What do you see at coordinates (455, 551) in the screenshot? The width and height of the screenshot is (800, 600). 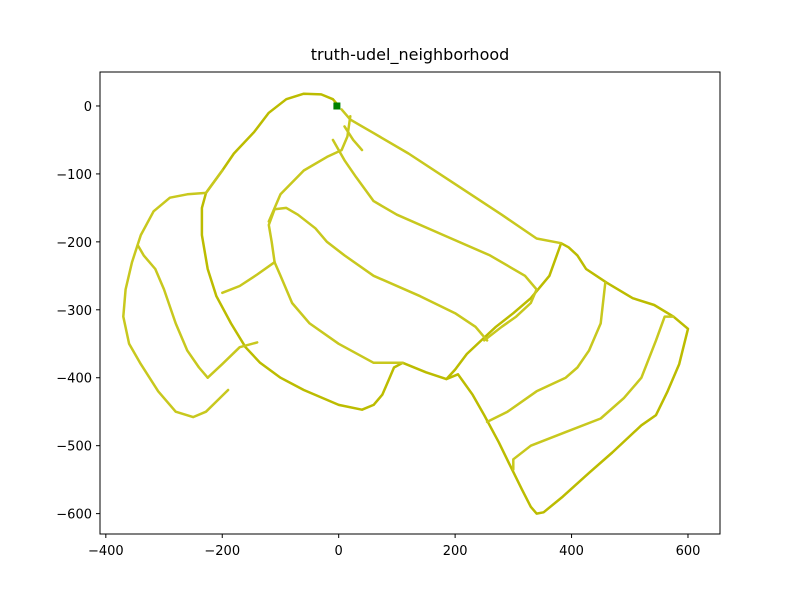 I see `x-tick-label: 200` at bounding box center [455, 551].